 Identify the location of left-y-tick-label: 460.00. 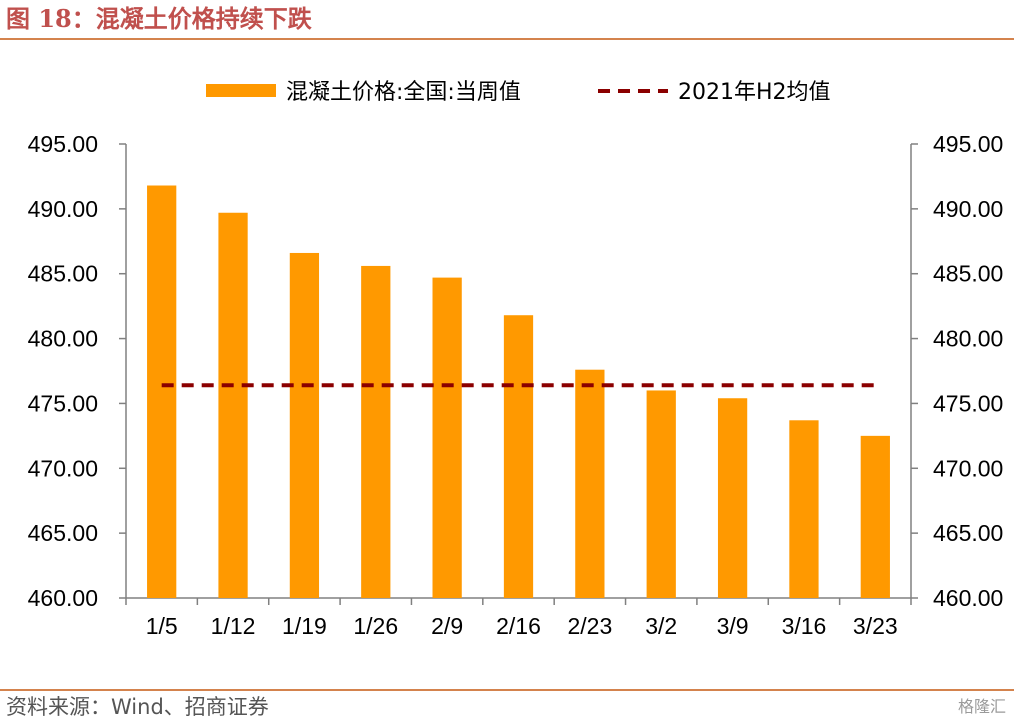
(63, 598).